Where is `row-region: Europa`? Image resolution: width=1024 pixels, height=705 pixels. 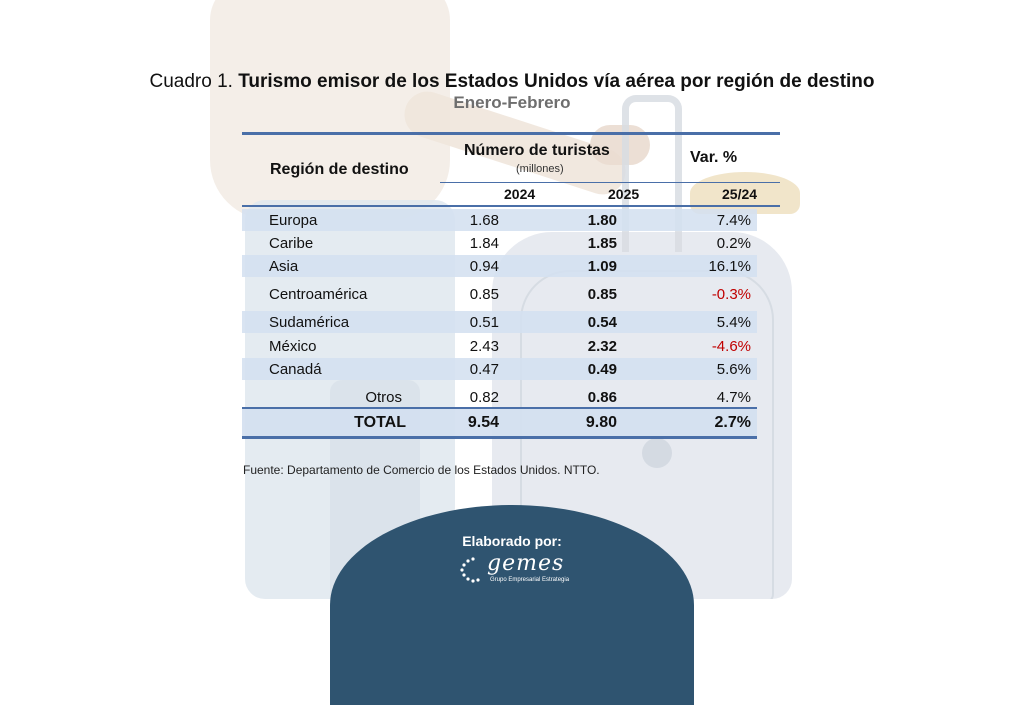
row-region: Europa is located at coordinates (293, 220).